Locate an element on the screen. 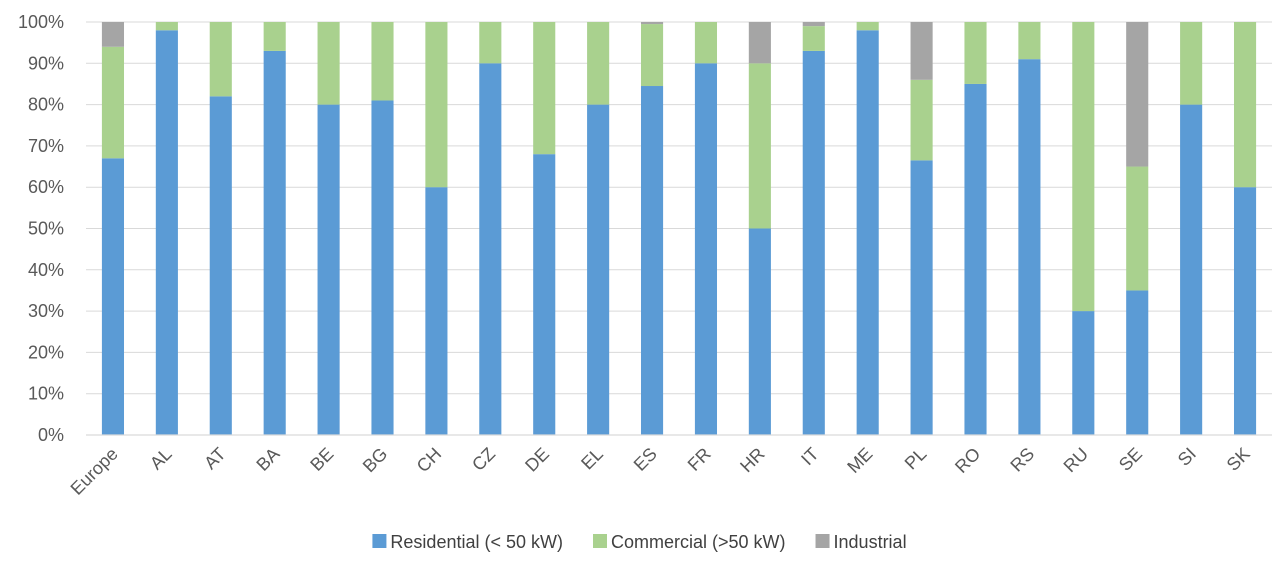  x-tick-label: IT is located at coordinates (809, 456).